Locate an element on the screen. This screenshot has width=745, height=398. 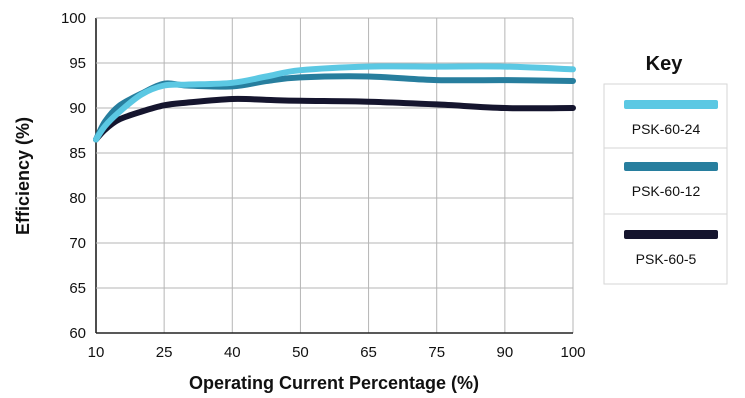
y-tick-label: 85 is located at coordinates (77, 153).